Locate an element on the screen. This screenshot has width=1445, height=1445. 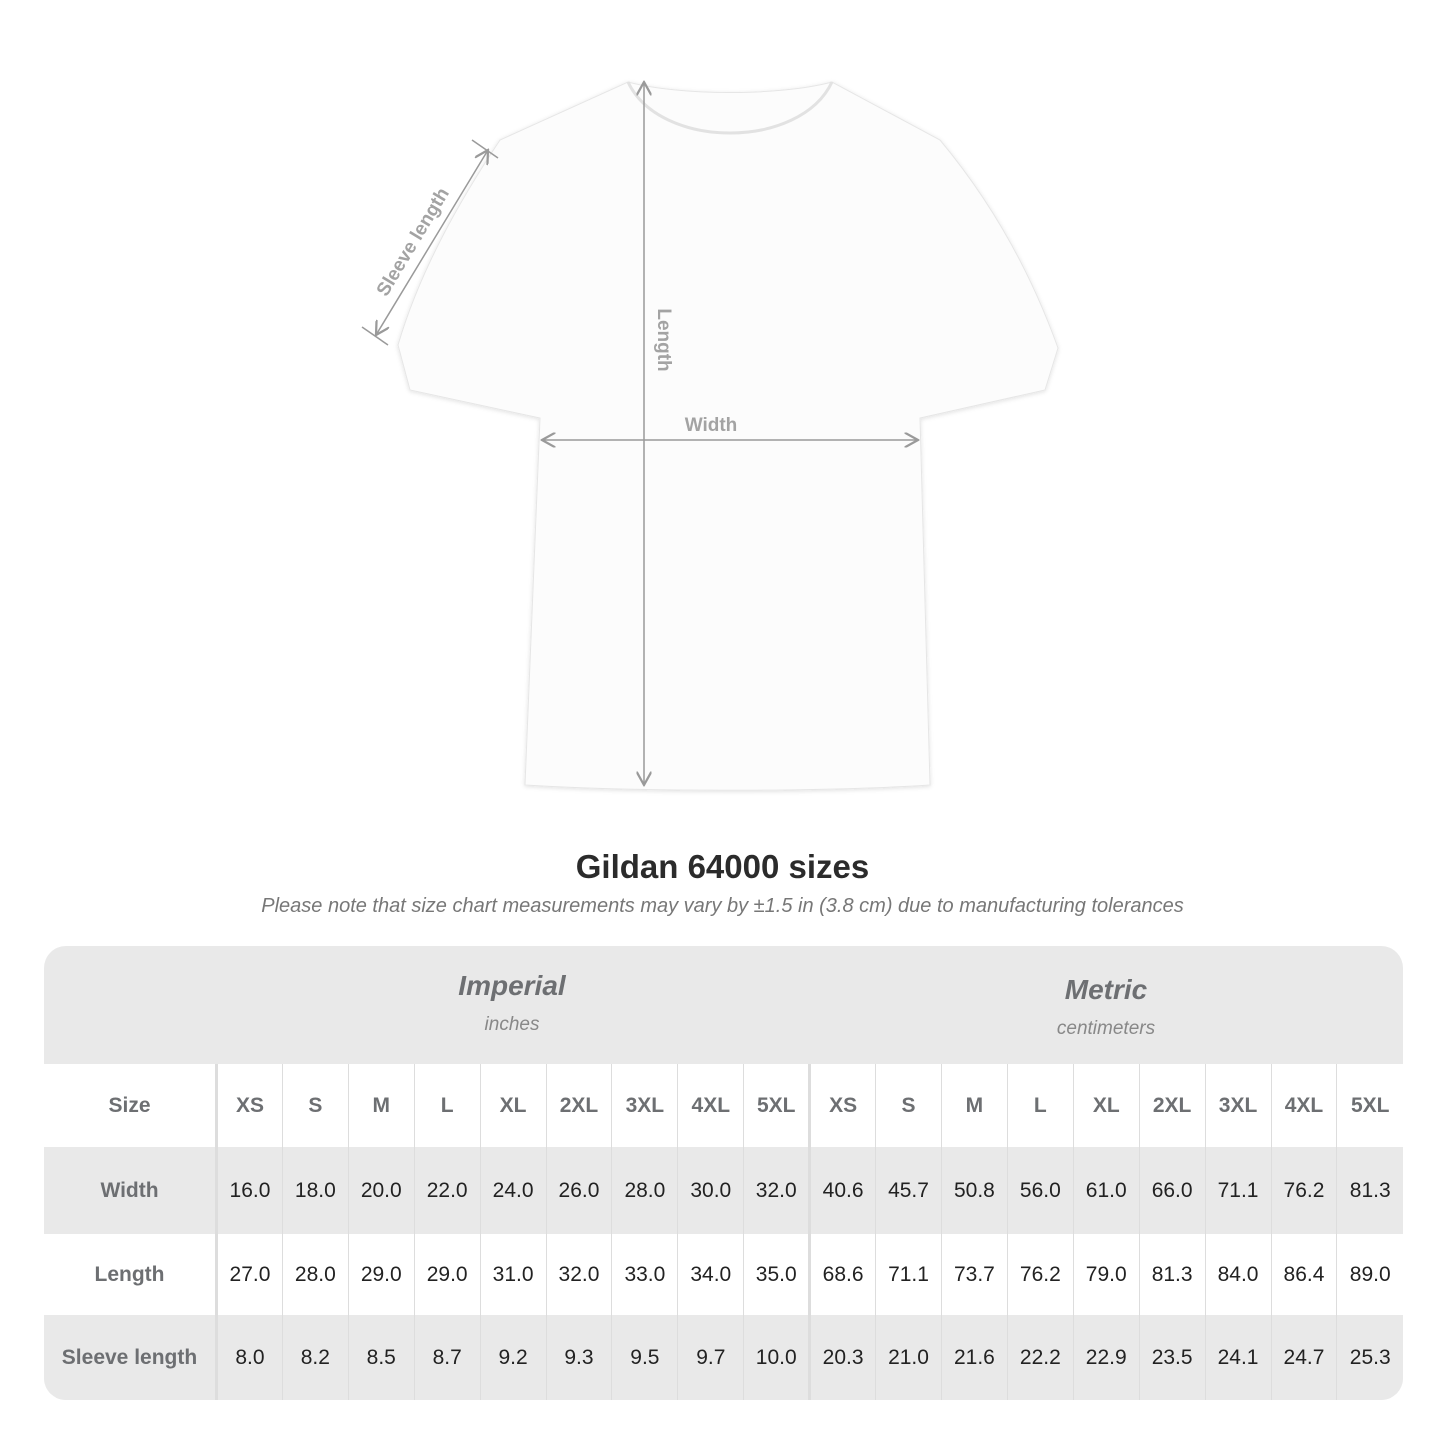
metric-cell: 89.0 is located at coordinates (1369, 1274).